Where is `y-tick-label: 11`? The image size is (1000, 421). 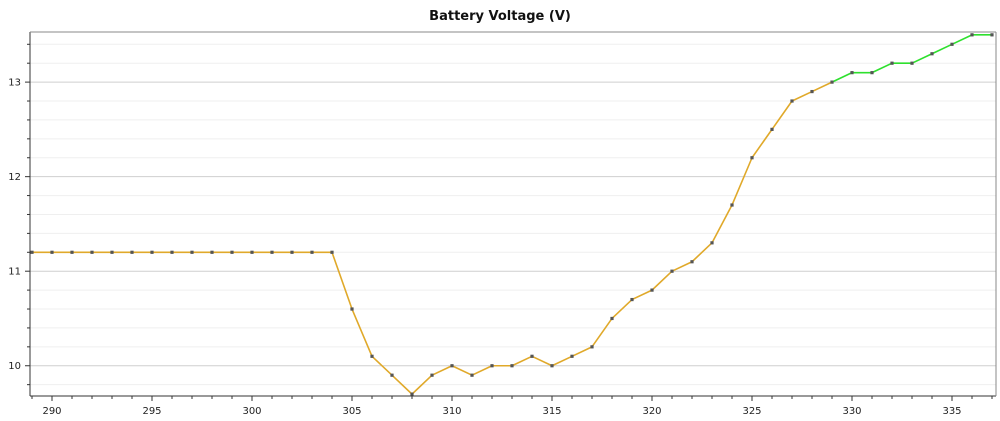
y-tick-label: 11 is located at coordinates (14, 272).